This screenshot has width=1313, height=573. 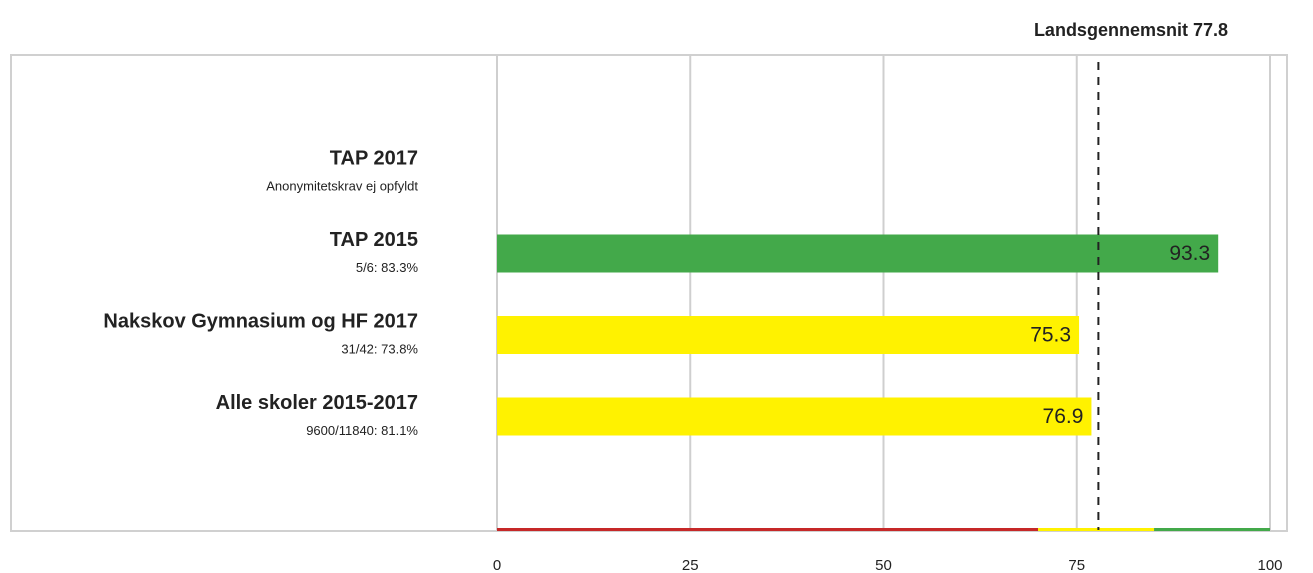 I want to click on category-label: TAP 2017, so click(x=374, y=158).